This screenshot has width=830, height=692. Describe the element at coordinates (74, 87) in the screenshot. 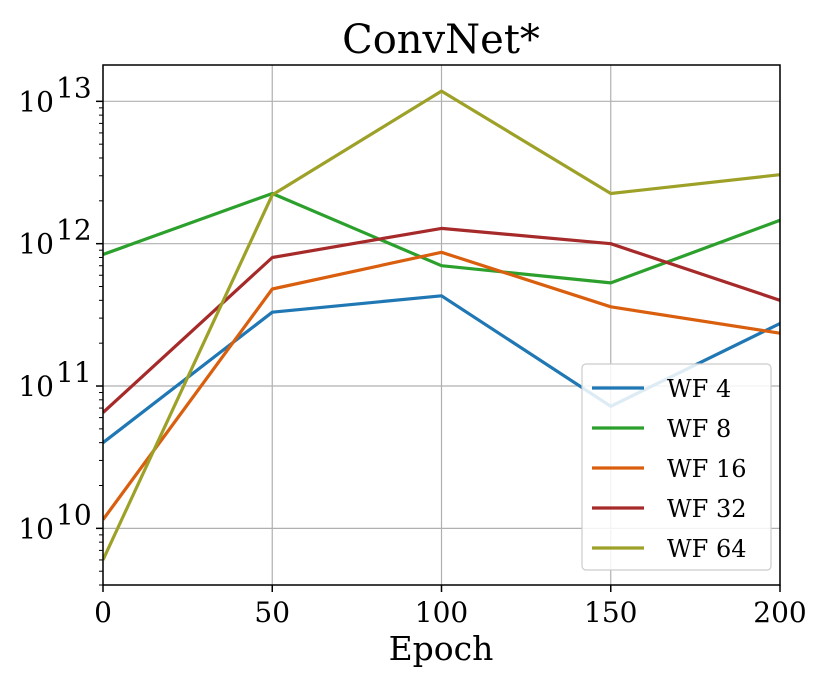

I see `y-tick-exponent: 13` at that location.